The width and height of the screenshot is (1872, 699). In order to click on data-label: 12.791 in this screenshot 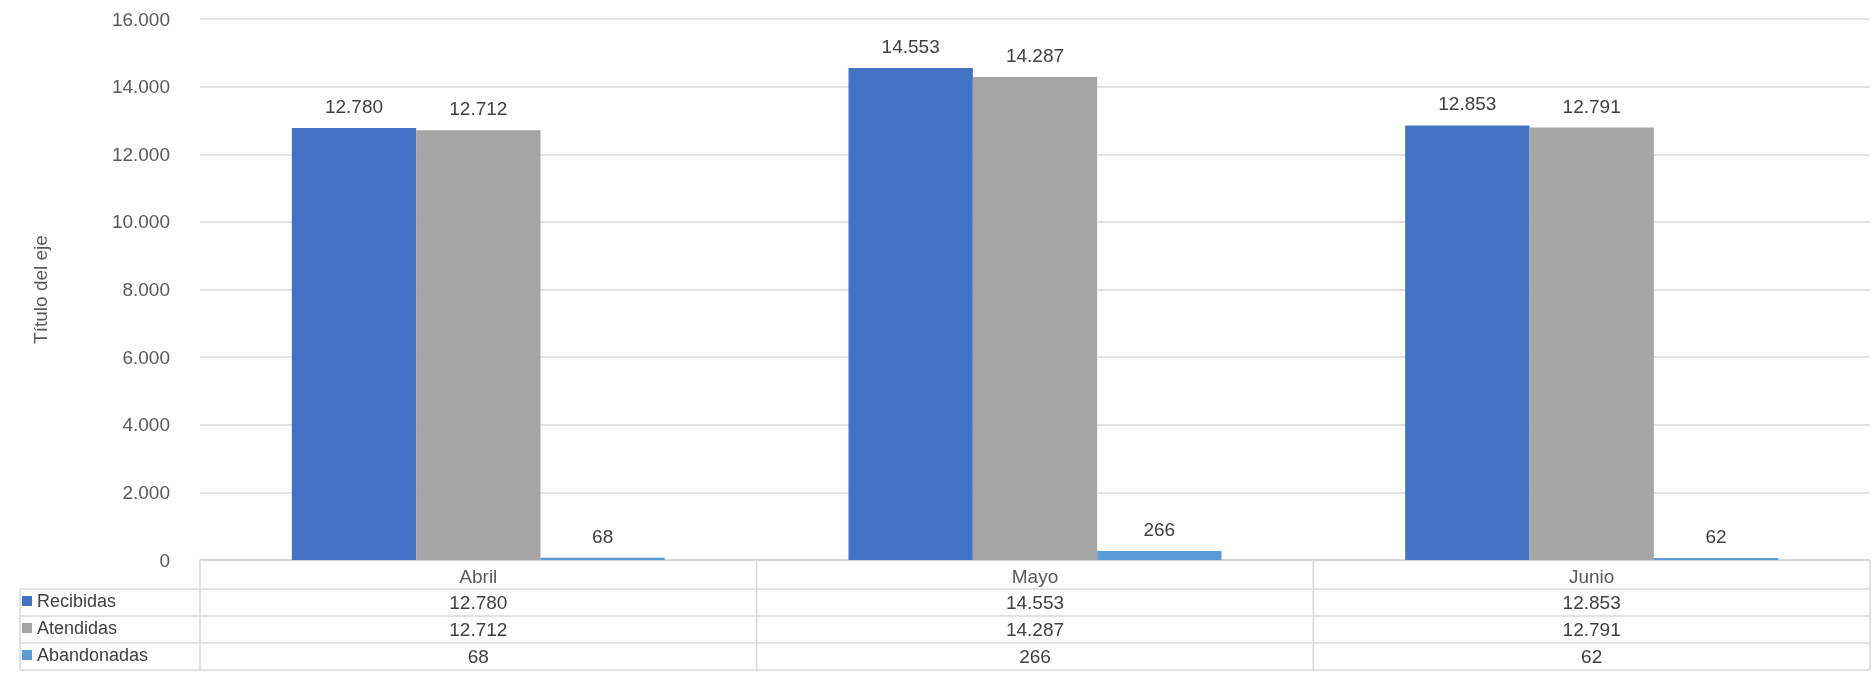, I will do `click(1591, 629)`.